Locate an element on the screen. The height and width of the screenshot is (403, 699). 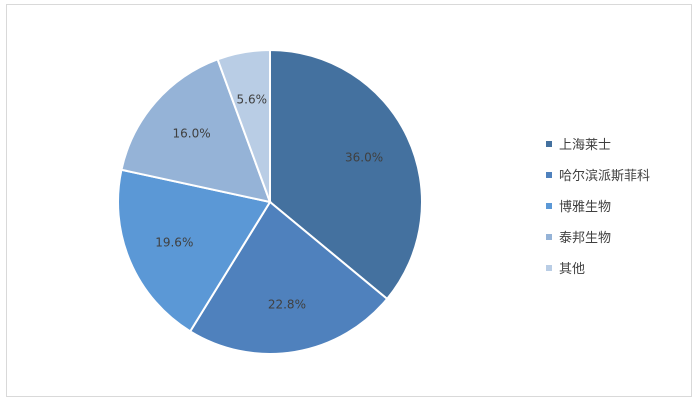
slice-value-label: 5.6% is located at coordinates (252, 100).